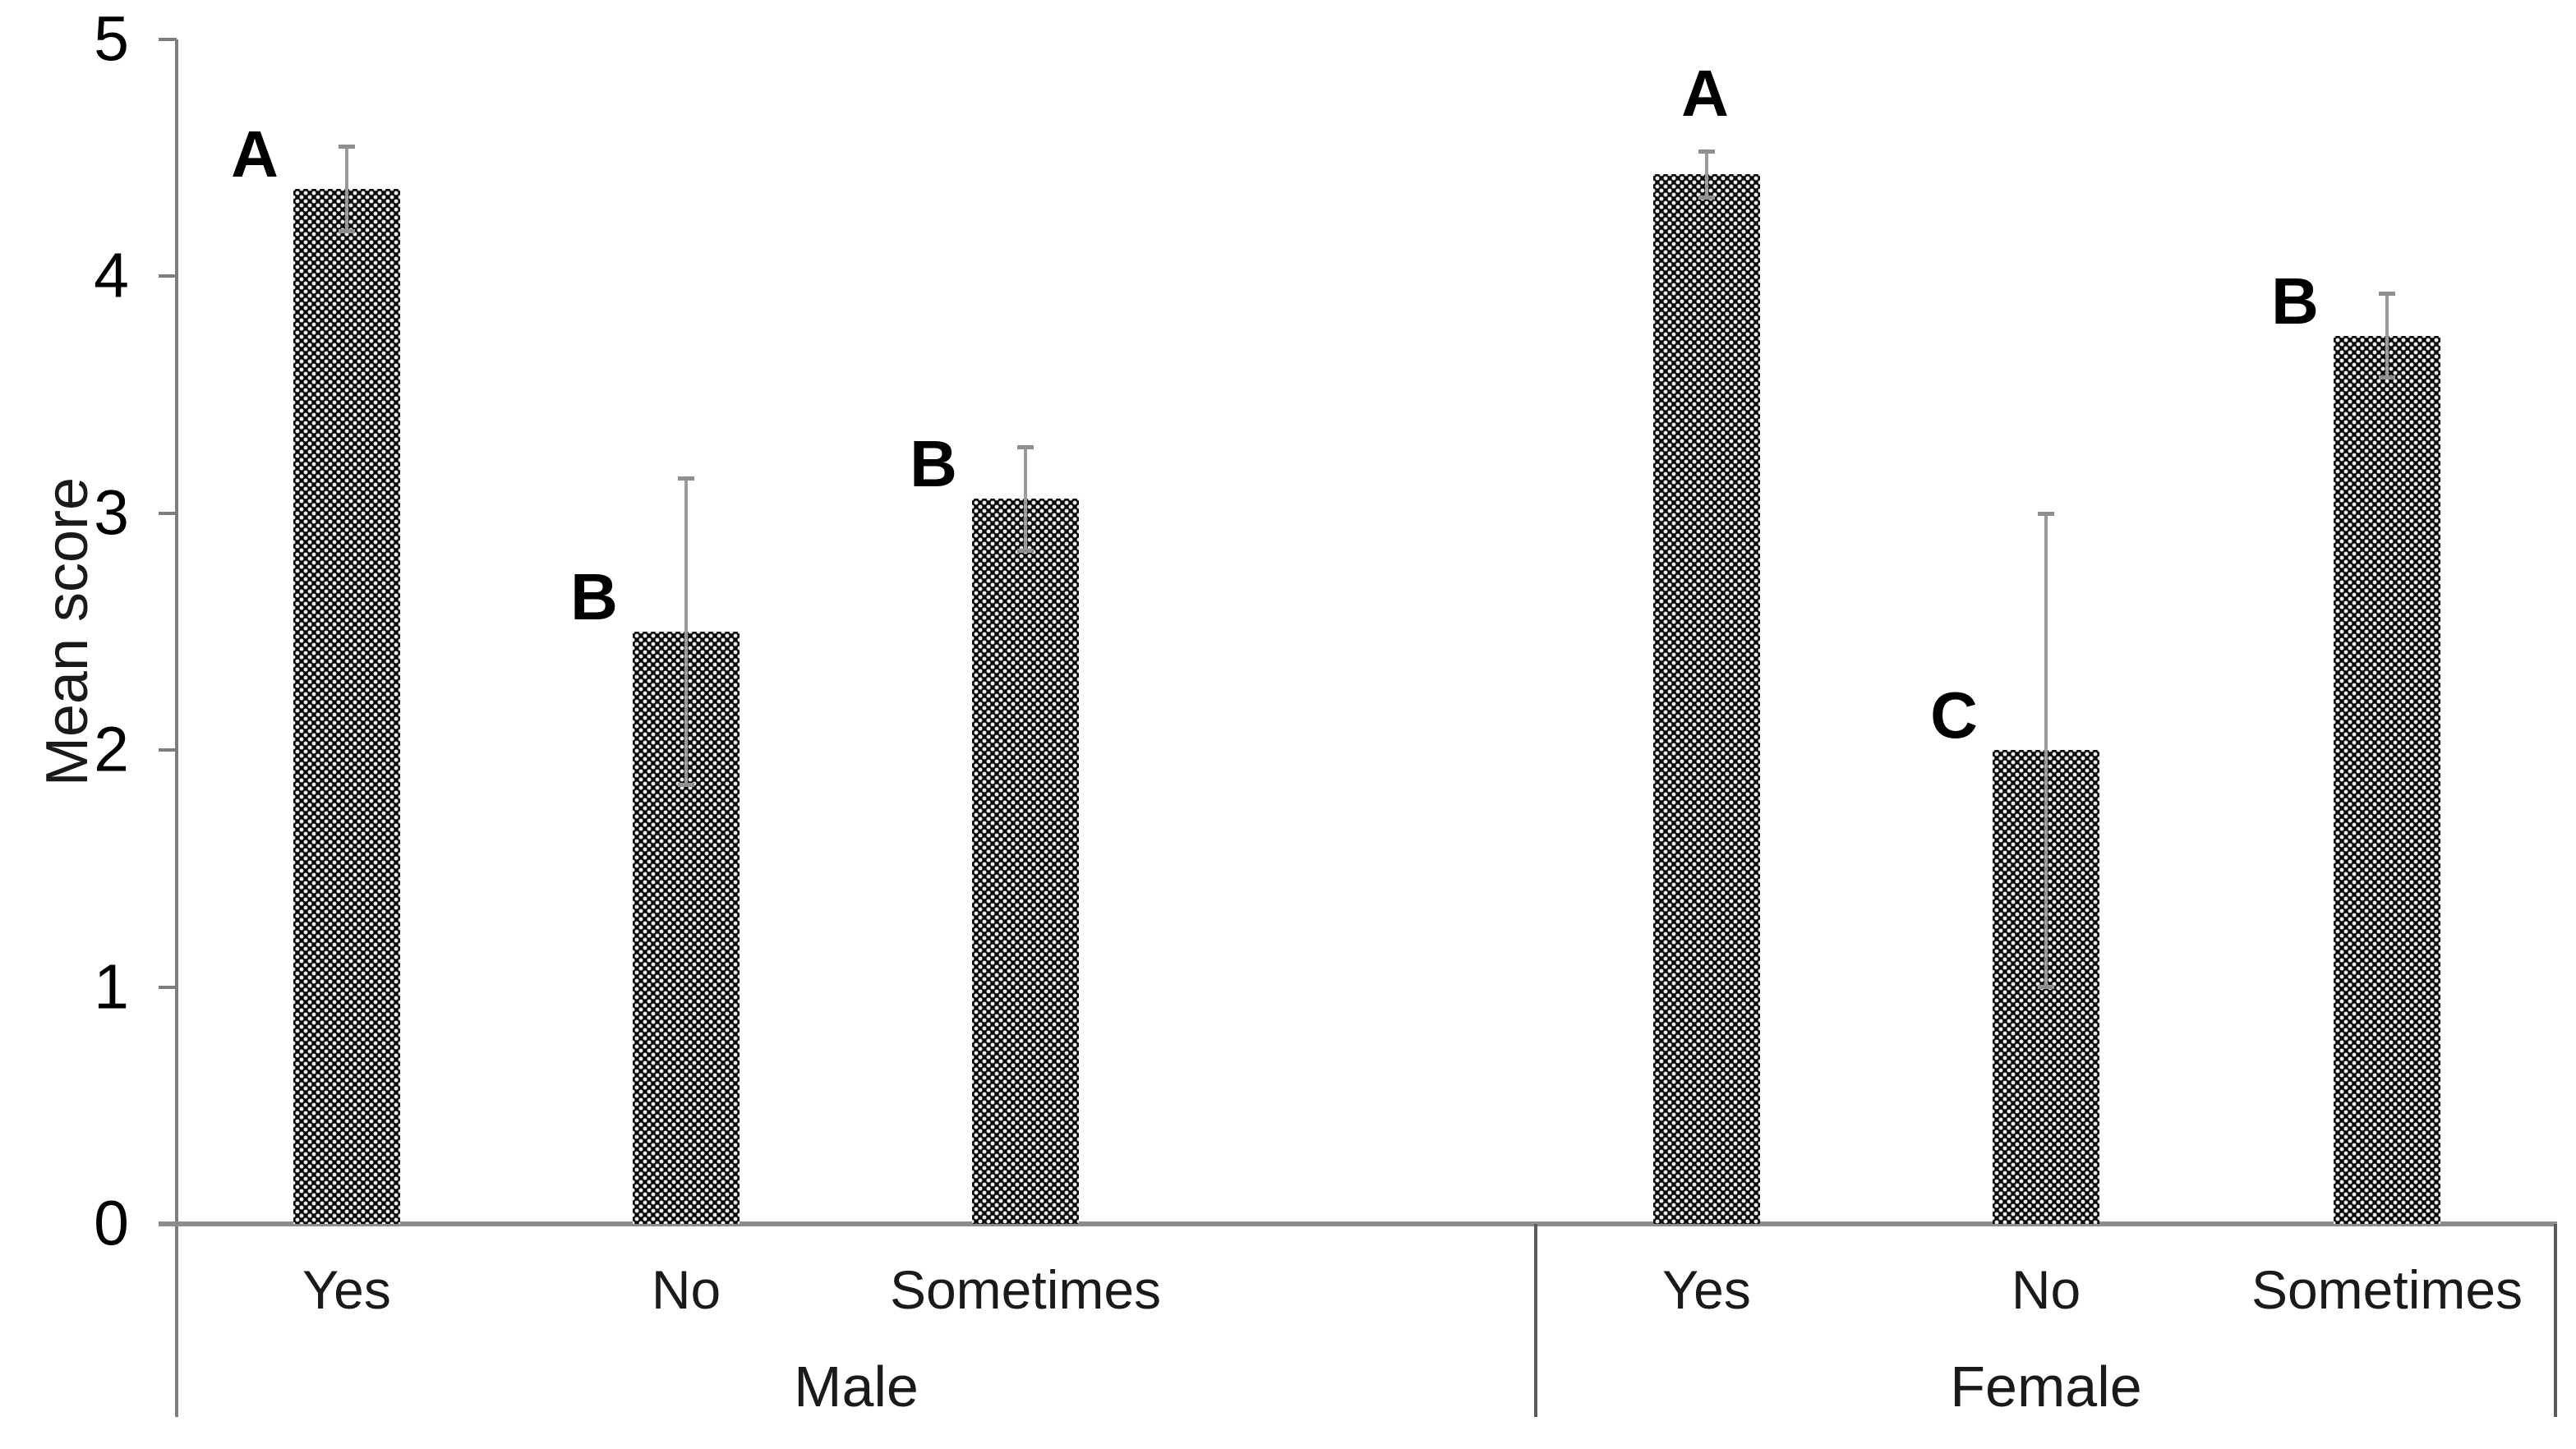  What do you see at coordinates (111, 987) in the screenshot?
I see `y-tick-label: 1` at bounding box center [111, 987].